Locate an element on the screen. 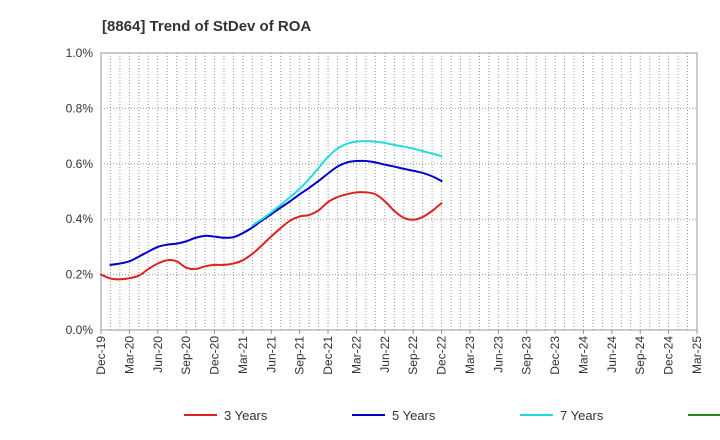 The height and width of the screenshot is (440, 720). x-tick-label: Dec-20 is located at coordinates (215, 355).